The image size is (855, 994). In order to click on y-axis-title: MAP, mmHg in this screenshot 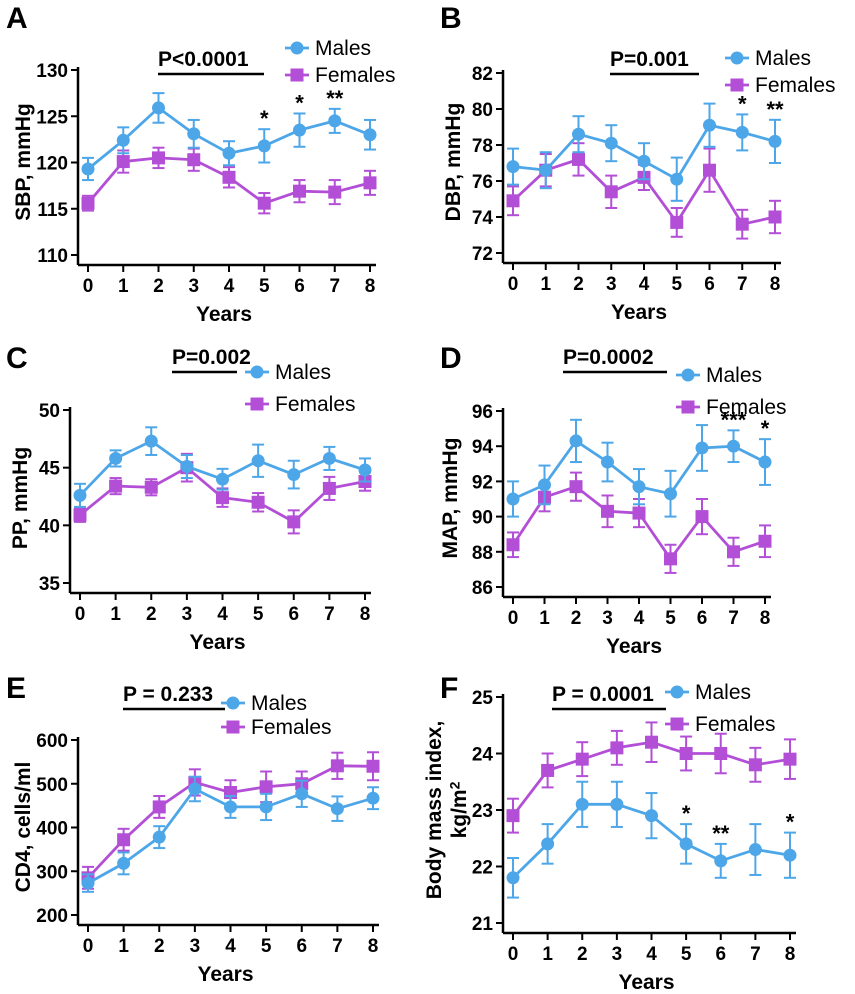, I will do `click(450, 498)`.